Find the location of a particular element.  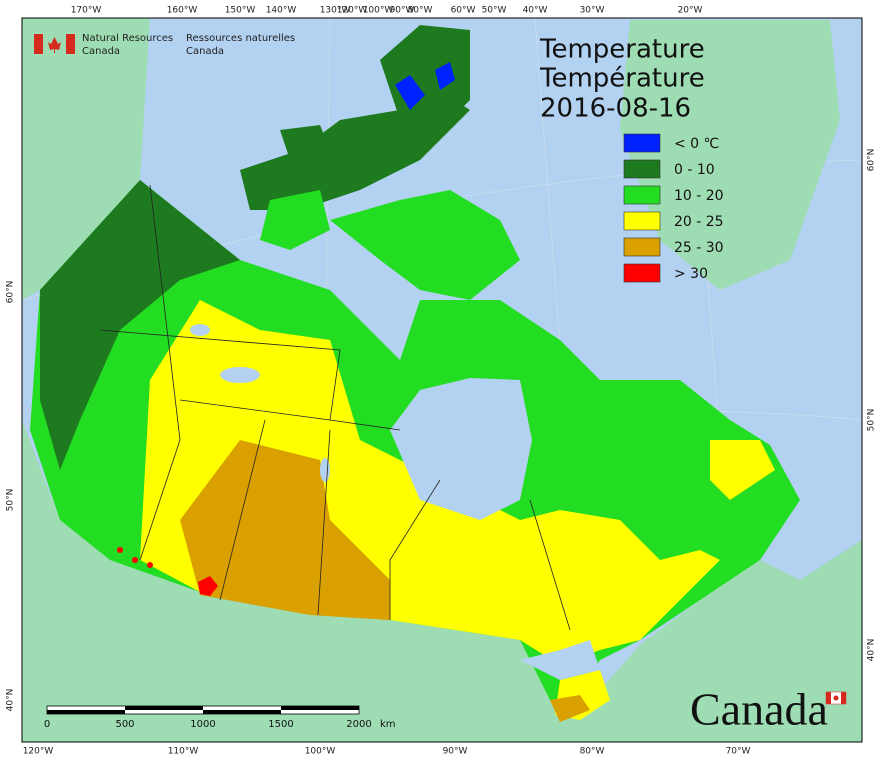

graticule-label: 20°W is located at coordinates (690, 11).